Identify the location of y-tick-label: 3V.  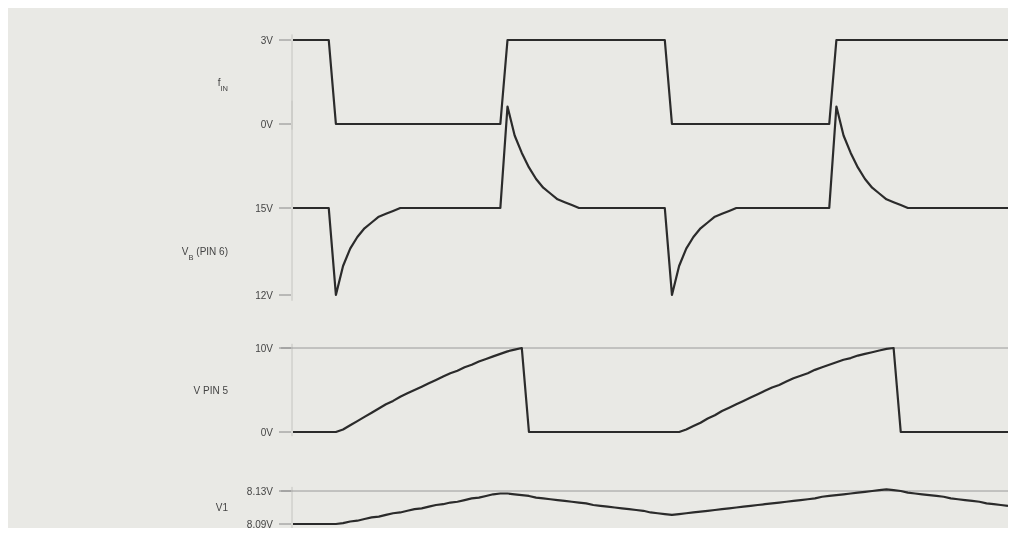
(267, 40).